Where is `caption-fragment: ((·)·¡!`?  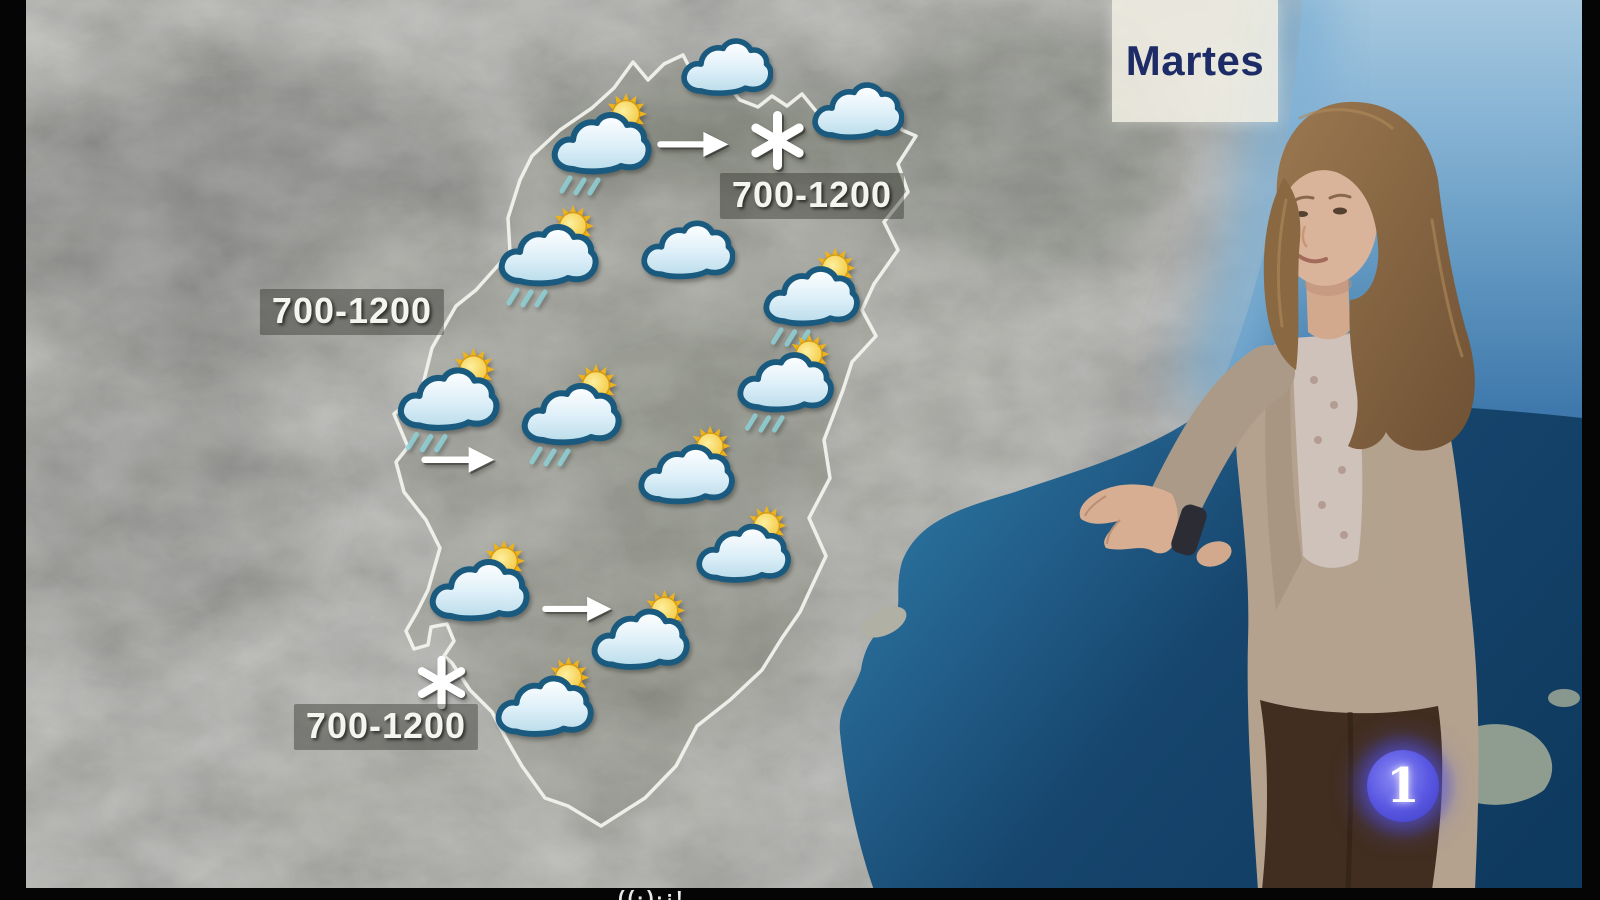 caption-fragment: ((·)·¡! is located at coordinates (652, 894).